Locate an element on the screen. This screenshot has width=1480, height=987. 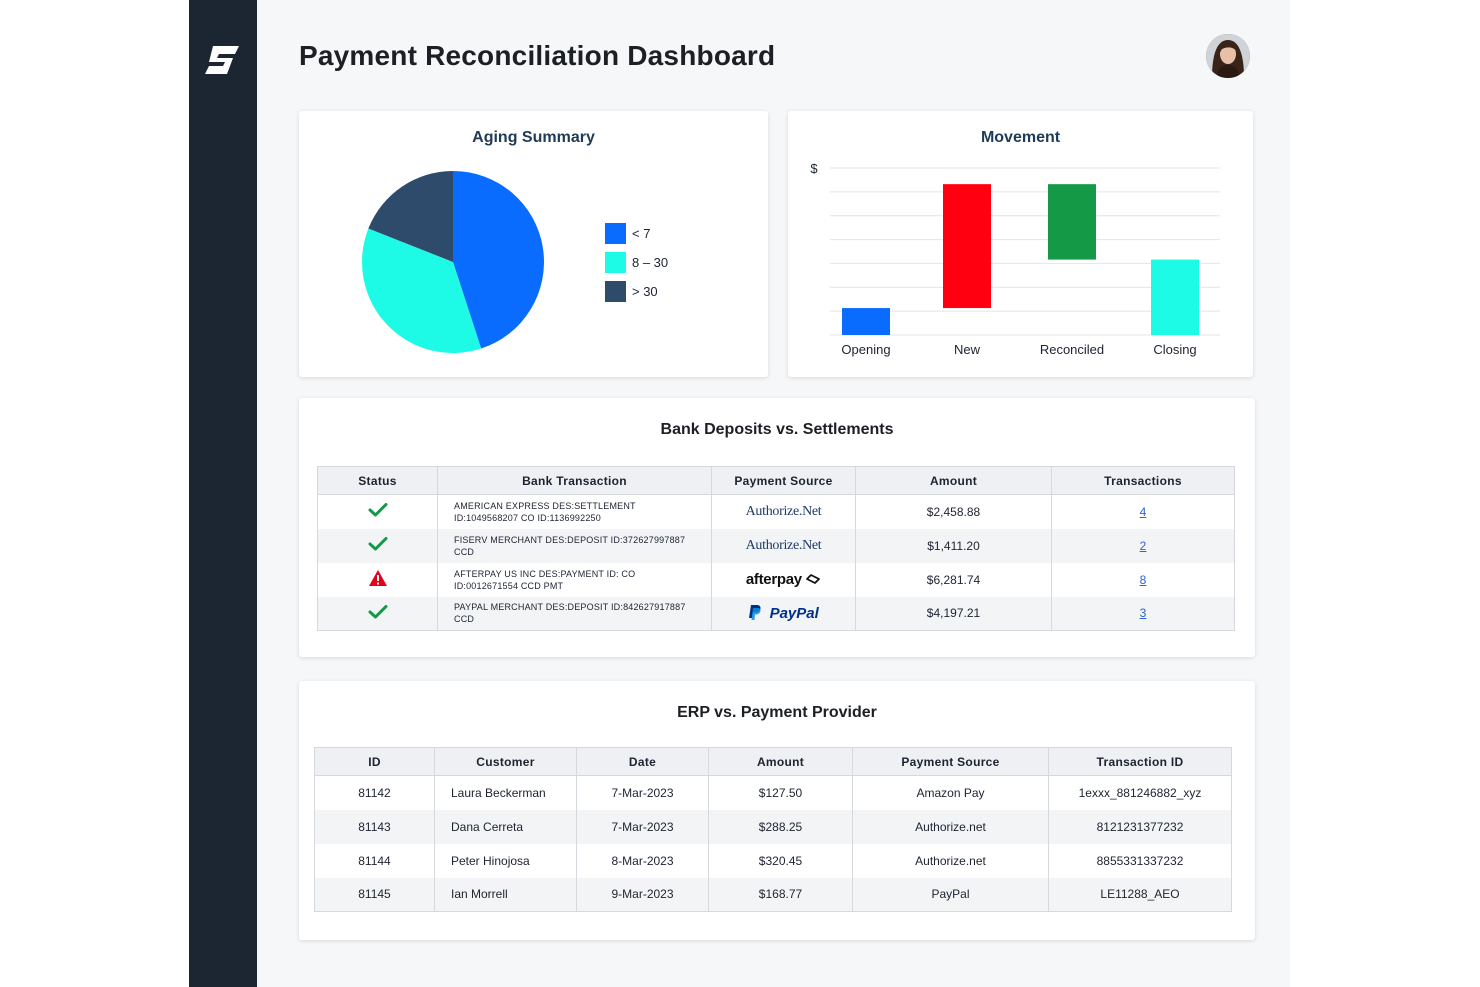
sidebar is located at coordinates (223, 493).